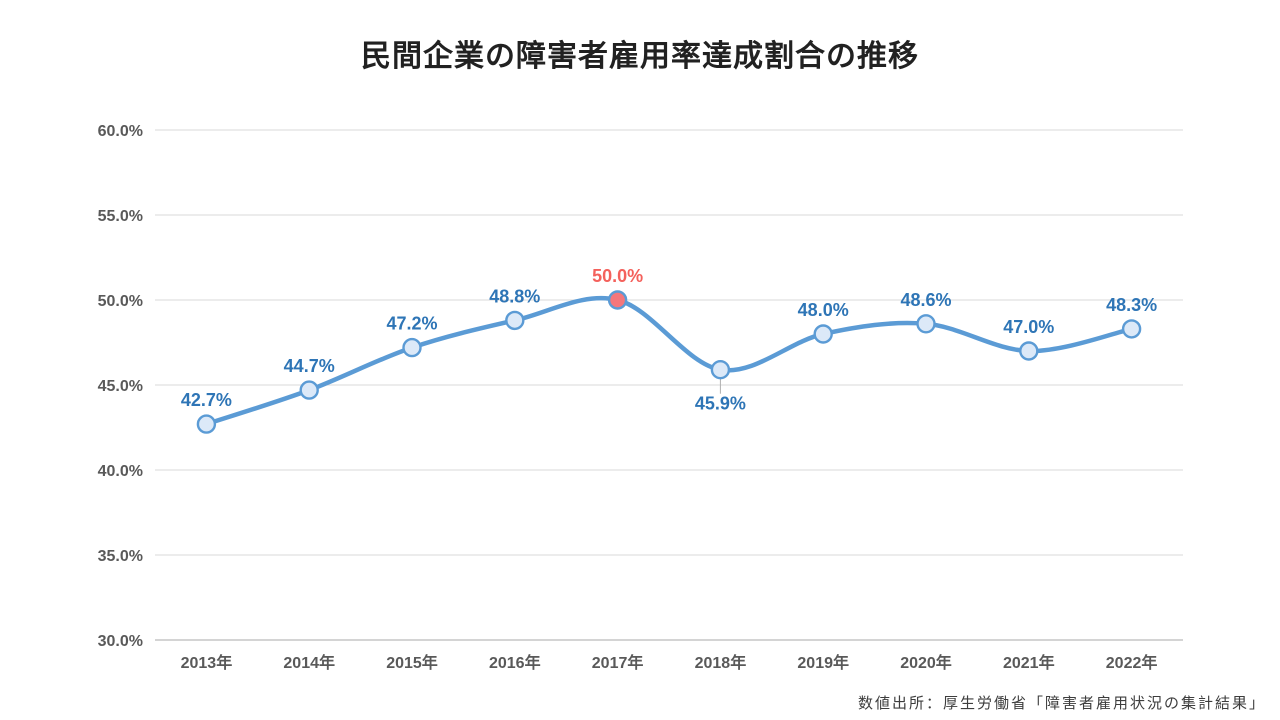 Image resolution: width=1280 pixels, height=720 pixels. Describe the element at coordinates (669, 361) in the screenshot. I see `trend-line` at that location.